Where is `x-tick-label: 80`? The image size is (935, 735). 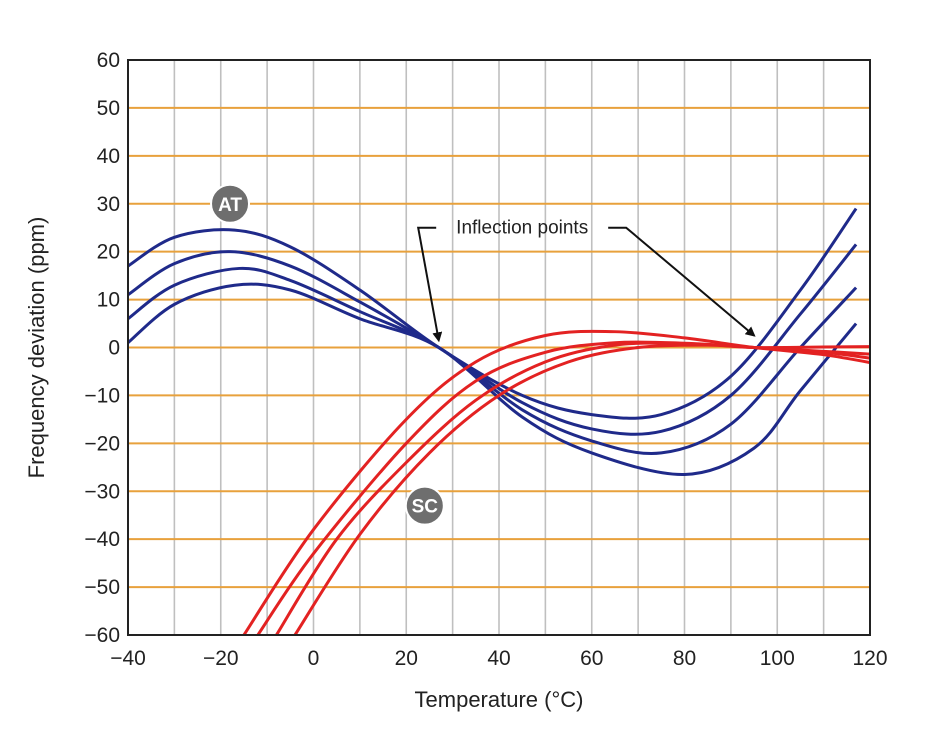
x-tick-label: 80 is located at coordinates (684, 658).